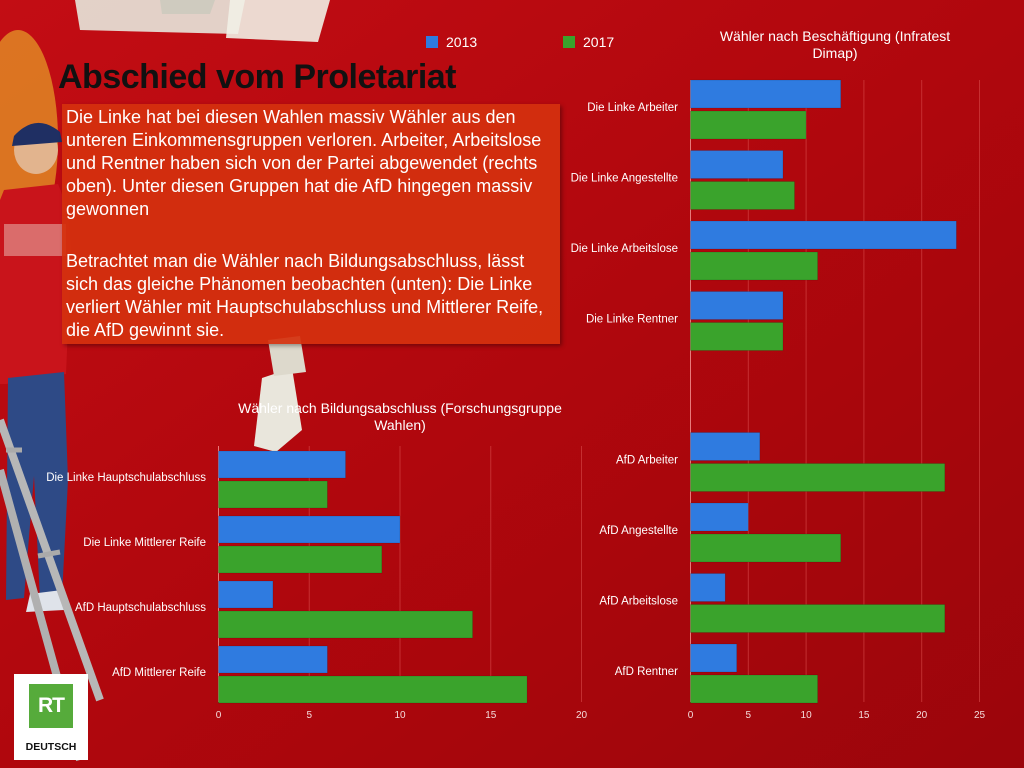  What do you see at coordinates (647, 461) in the screenshot?
I see `chart-0-category-label: AfD Arbeiter` at bounding box center [647, 461].